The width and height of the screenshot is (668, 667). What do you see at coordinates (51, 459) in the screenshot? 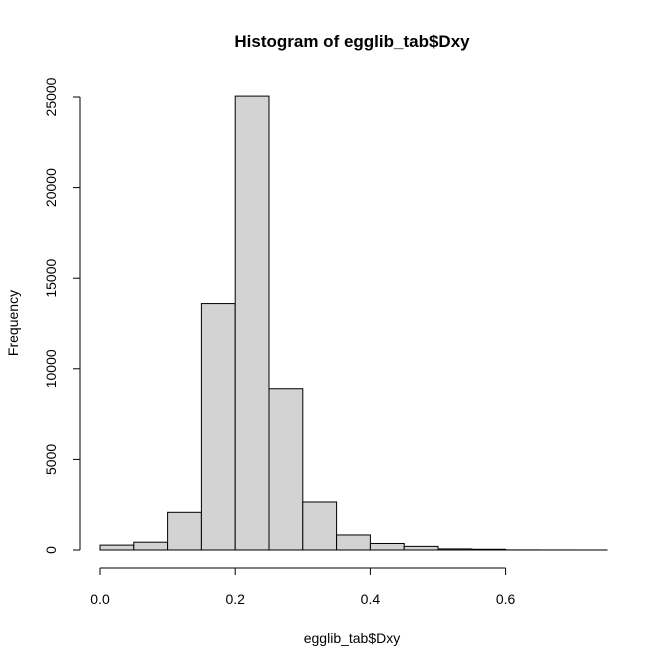
I see `y-tick-label-1: 5000` at bounding box center [51, 459].